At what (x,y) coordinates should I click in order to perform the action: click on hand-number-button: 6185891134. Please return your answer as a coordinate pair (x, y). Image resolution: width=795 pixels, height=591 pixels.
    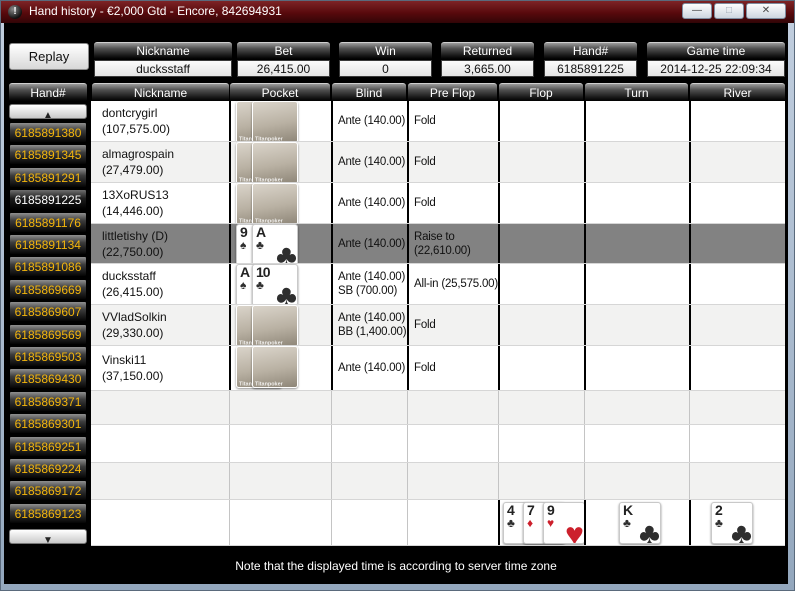
    Looking at the image, I should click on (48, 244).